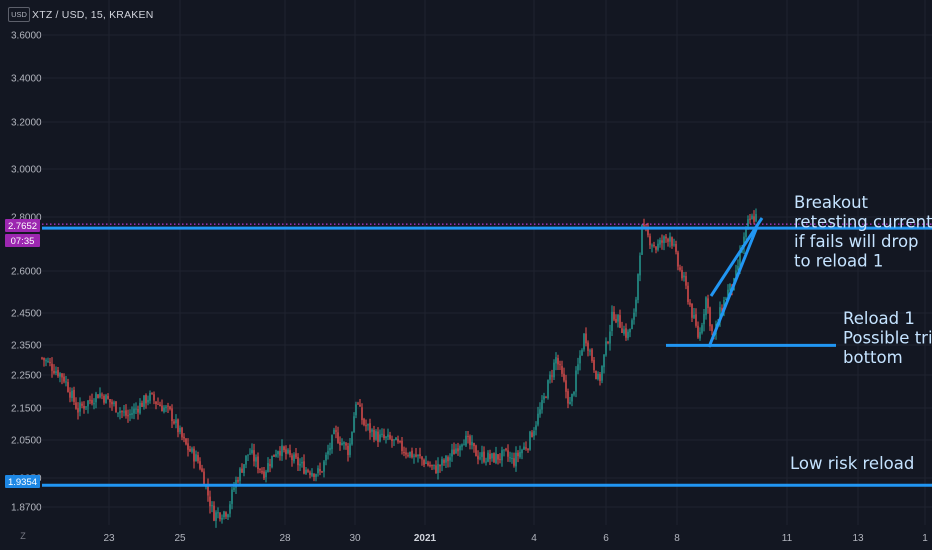  Describe the element at coordinates (22, 482) in the screenshot. I see `low-risk-level-value: 1.9354` at that location.